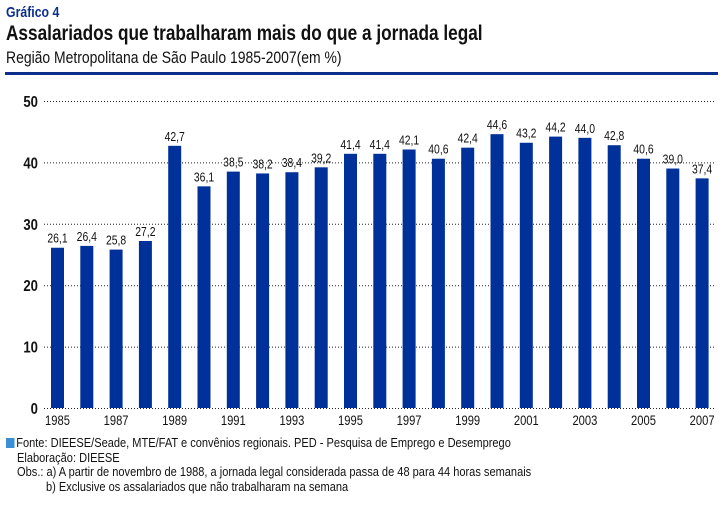 The width and height of the screenshot is (723, 523). What do you see at coordinates (30, 102) in the screenshot?
I see `y-tick-label: 50` at bounding box center [30, 102].